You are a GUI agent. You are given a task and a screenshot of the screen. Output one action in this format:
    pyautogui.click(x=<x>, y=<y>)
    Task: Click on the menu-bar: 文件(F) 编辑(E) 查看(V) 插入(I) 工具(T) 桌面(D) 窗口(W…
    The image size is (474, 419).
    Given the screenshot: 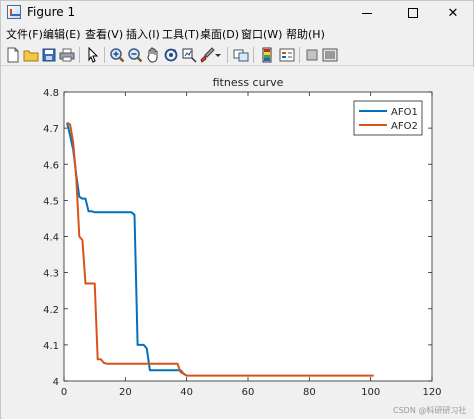 What is the action you would take?
    pyautogui.click(x=237, y=34)
    